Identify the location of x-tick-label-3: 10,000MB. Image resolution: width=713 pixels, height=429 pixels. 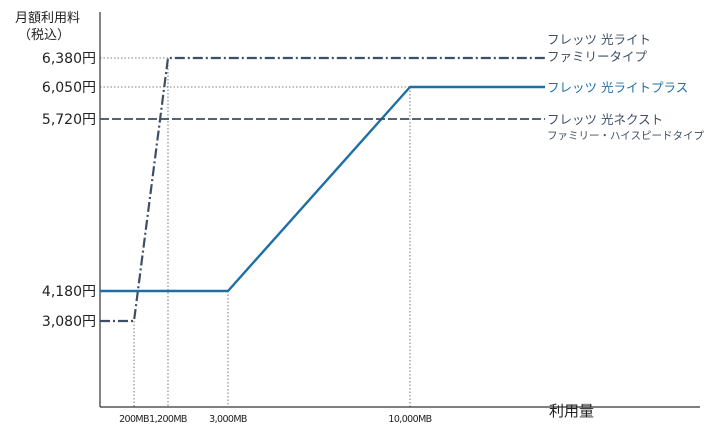
(409, 419).